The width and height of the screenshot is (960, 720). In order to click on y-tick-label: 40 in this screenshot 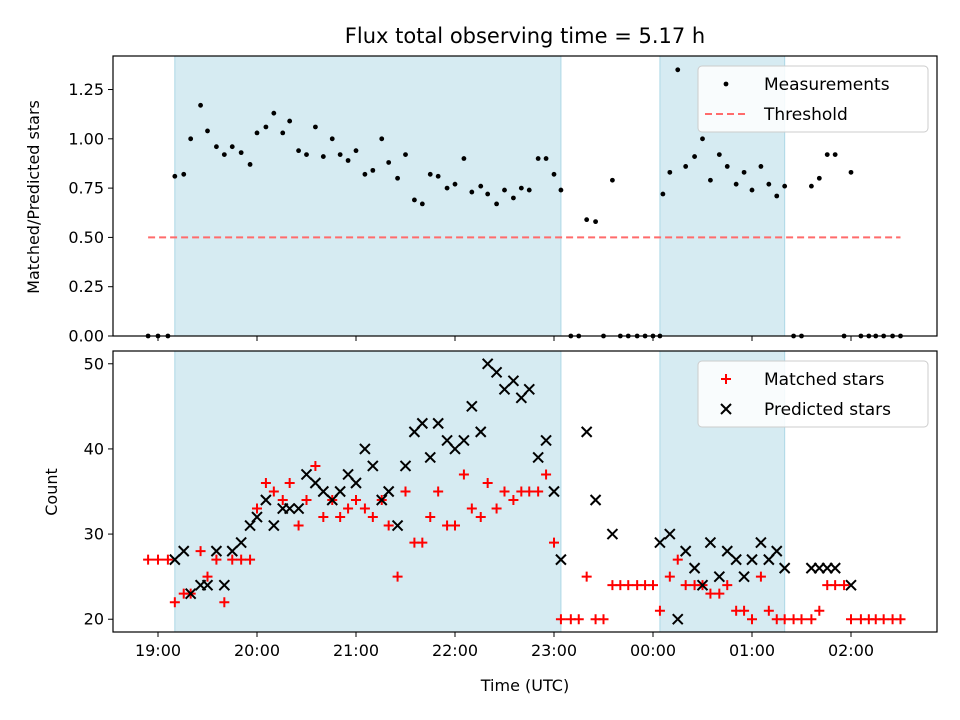, I will do `click(94, 448)`.